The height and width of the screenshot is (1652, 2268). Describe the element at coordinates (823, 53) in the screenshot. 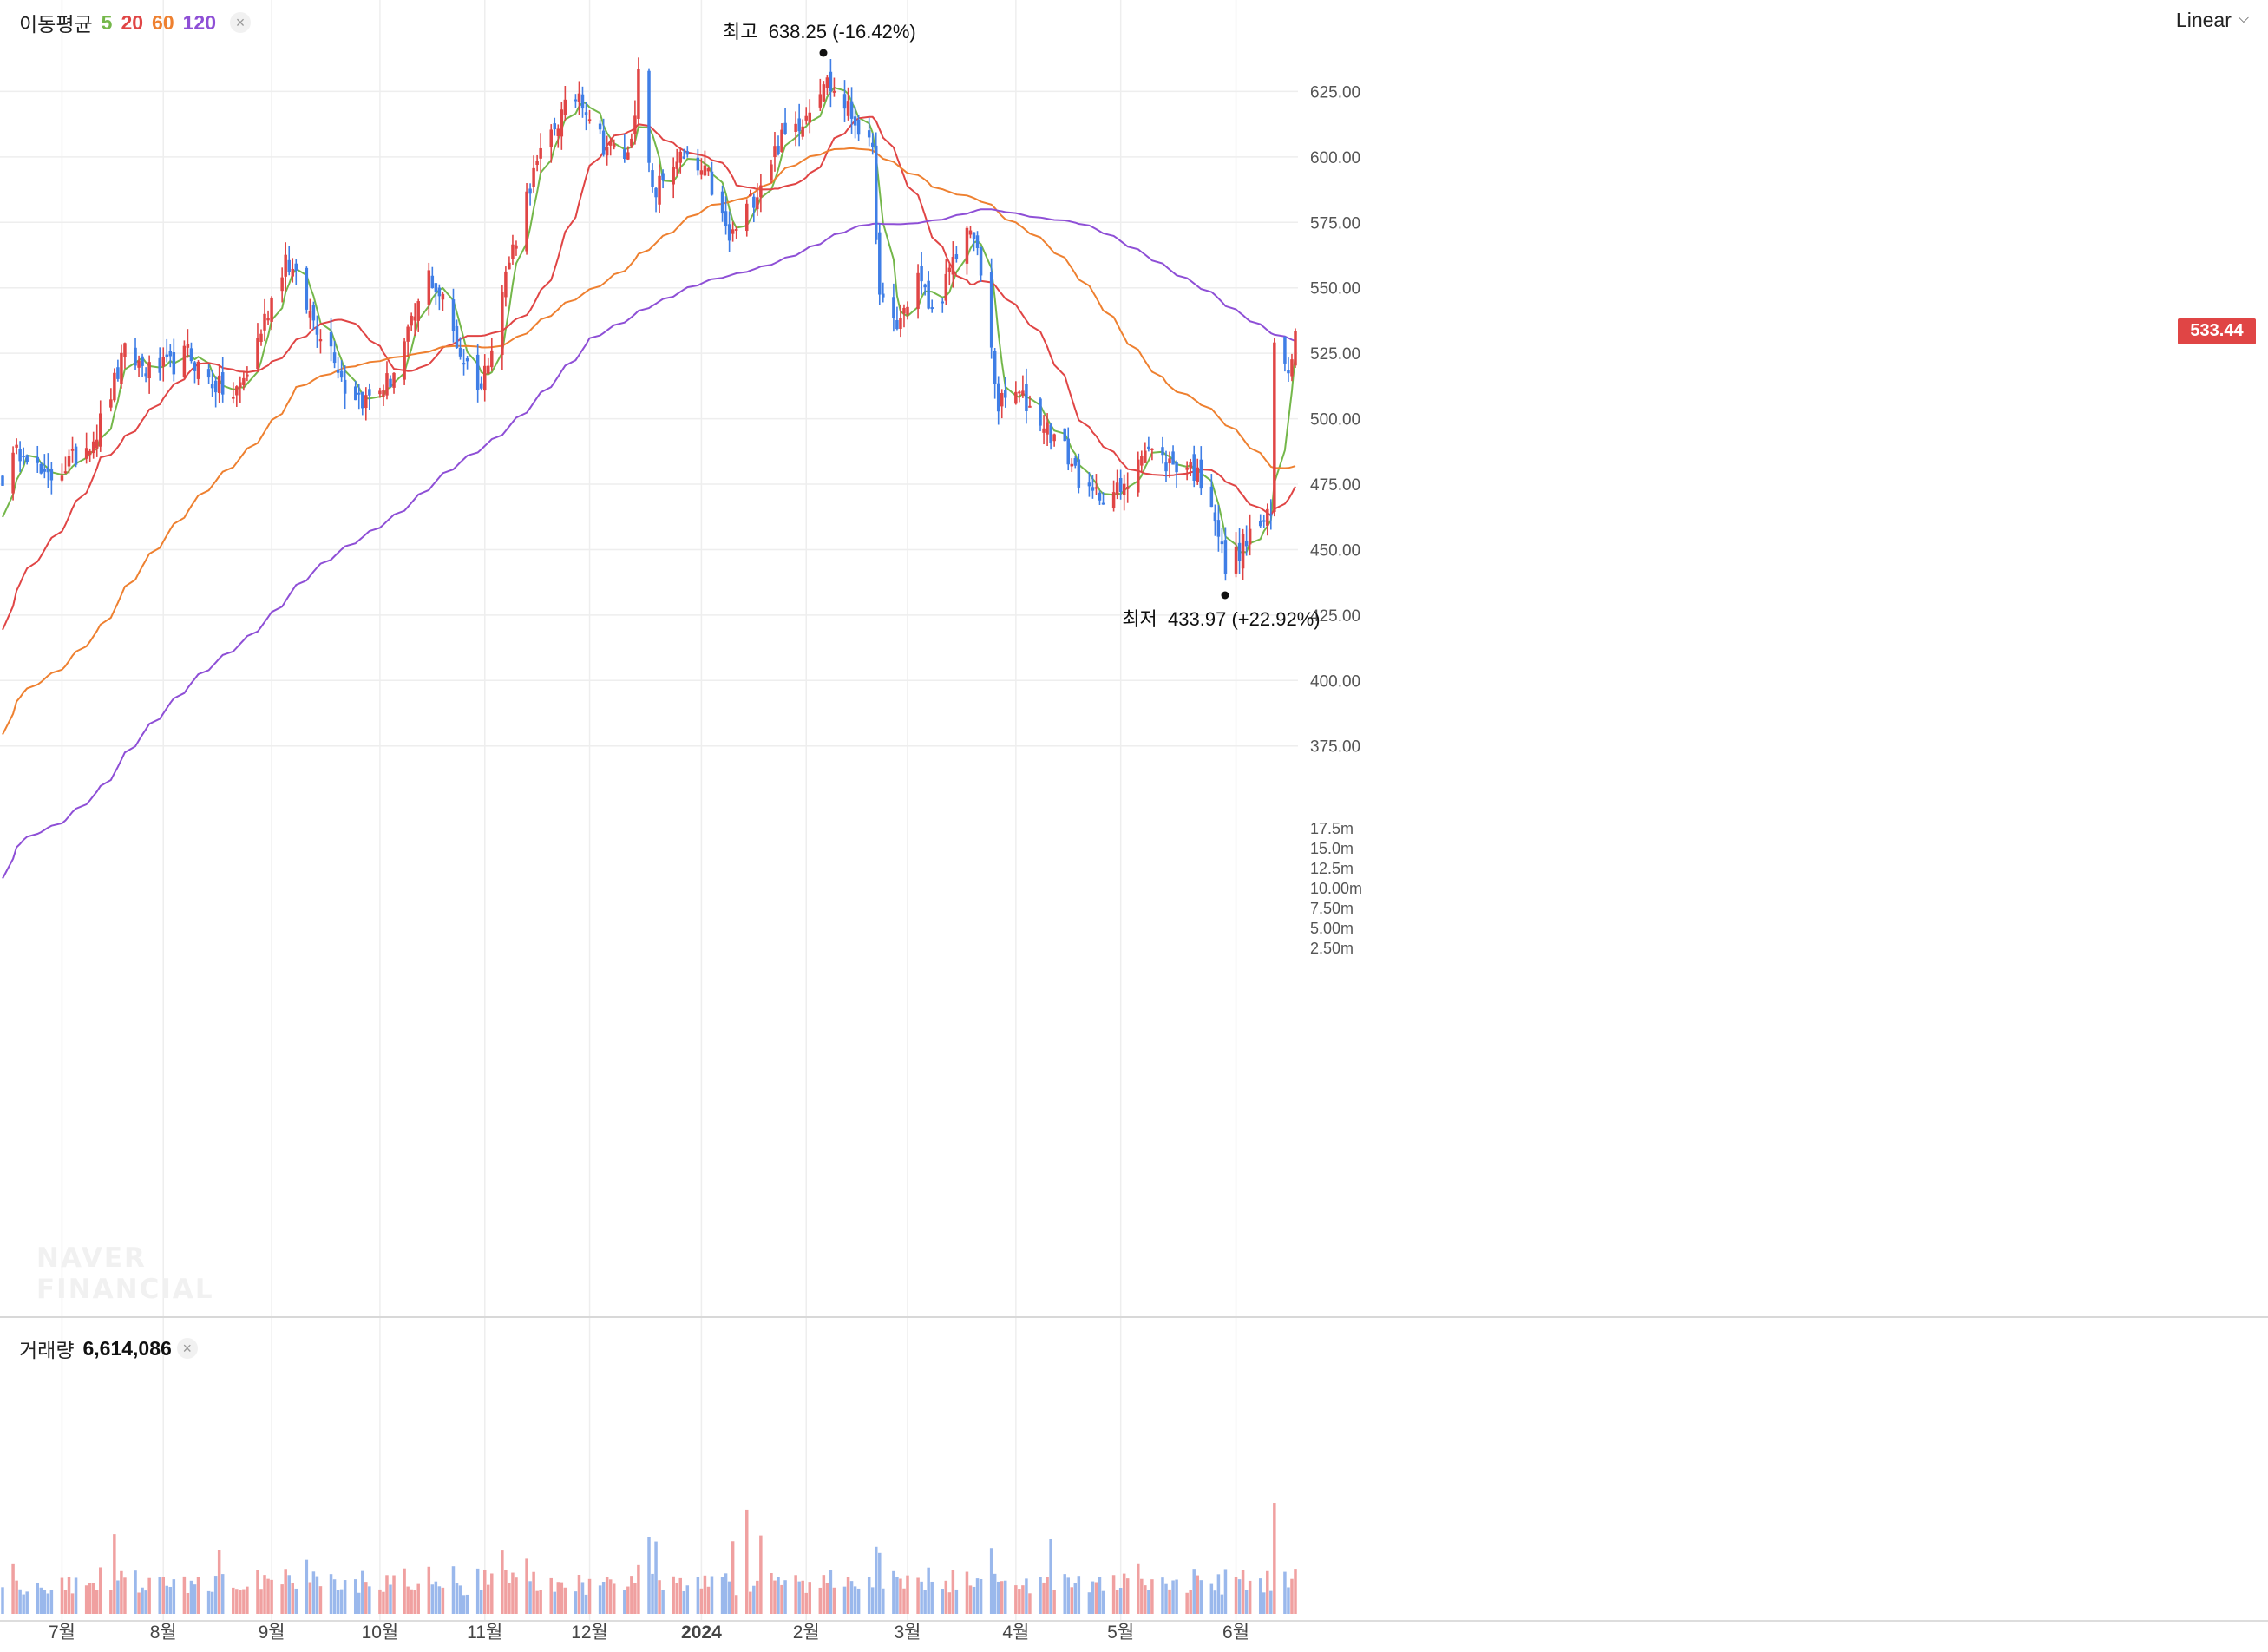

I see `high-marker-dot` at that location.